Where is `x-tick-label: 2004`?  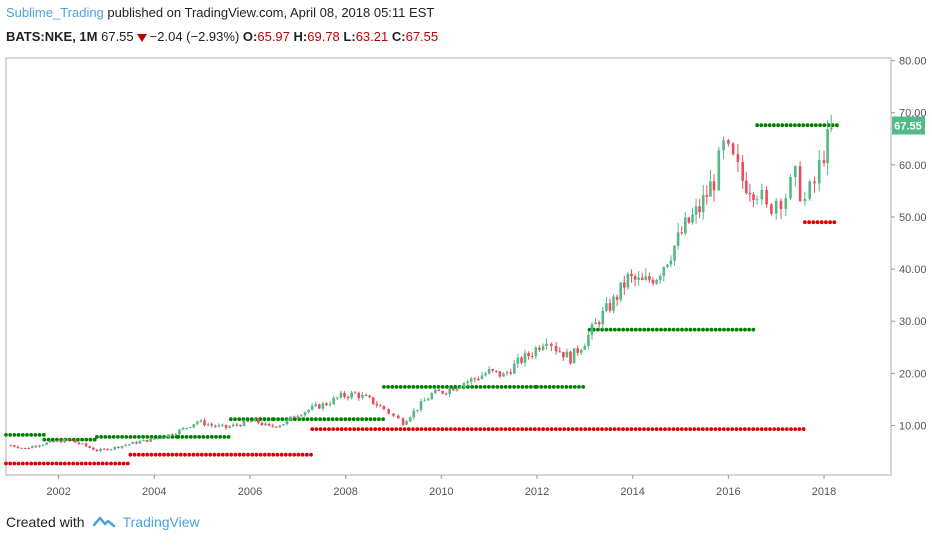
x-tick-label: 2004 is located at coordinates (154, 492).